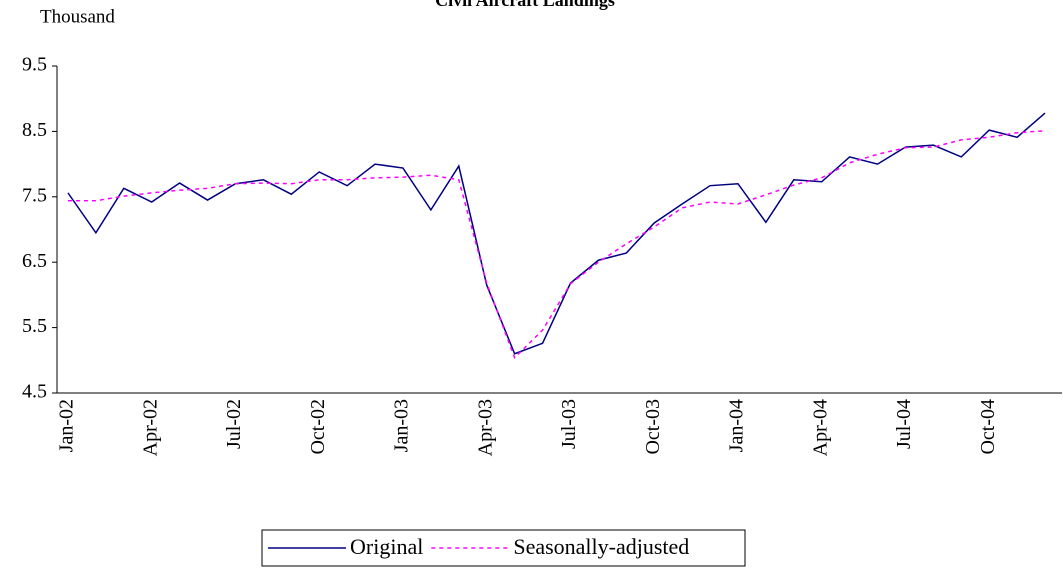 The width and height of the screenshot is (1063, 568). Describe the element at coordinates (34, 65) in the screenshot. I see `y-tick-label: 9.5` at that location.